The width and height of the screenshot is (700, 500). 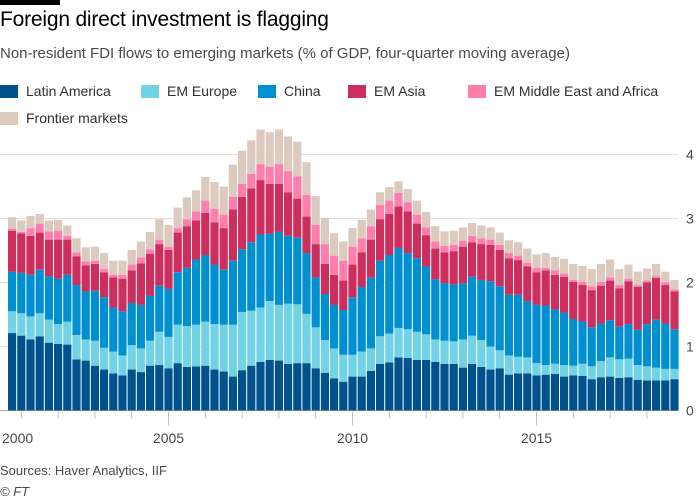 I want to click on y-tick-label: 2, so click(x=690, y=283).